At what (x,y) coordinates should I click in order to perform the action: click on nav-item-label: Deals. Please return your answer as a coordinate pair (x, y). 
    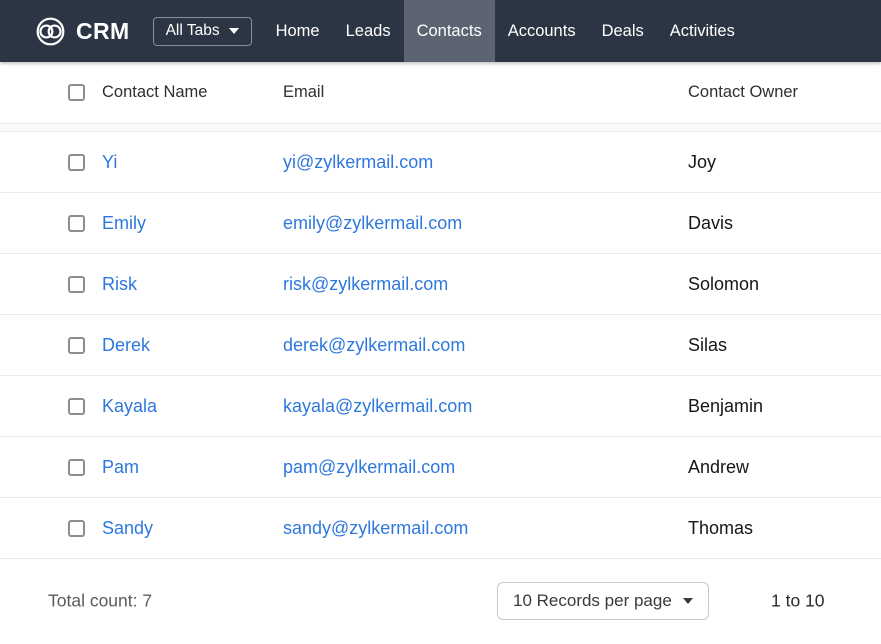
    Looking at the image, I should click on (622, 30).